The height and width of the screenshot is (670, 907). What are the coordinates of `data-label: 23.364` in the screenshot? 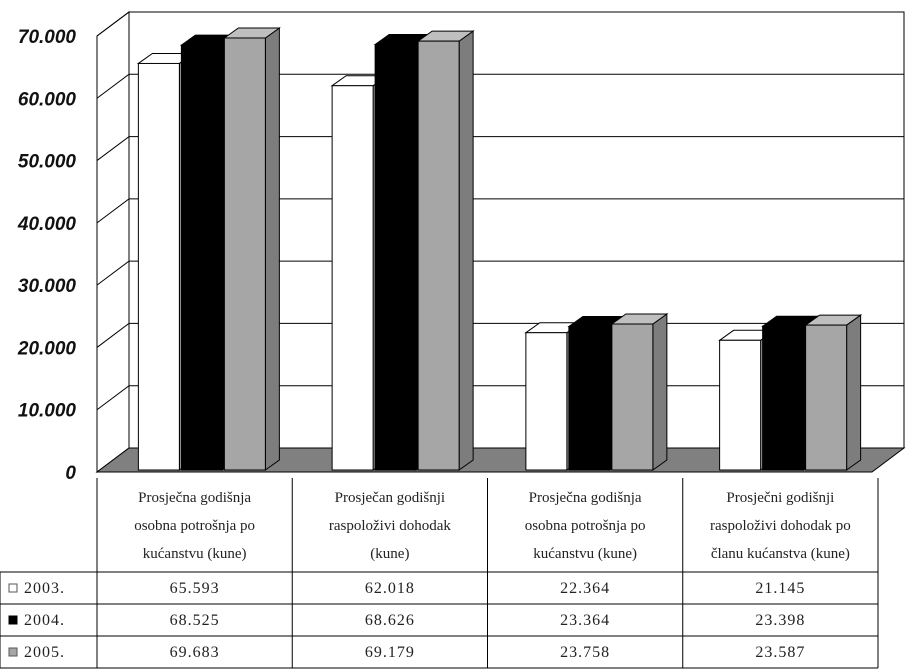 It's located at (585, 620).